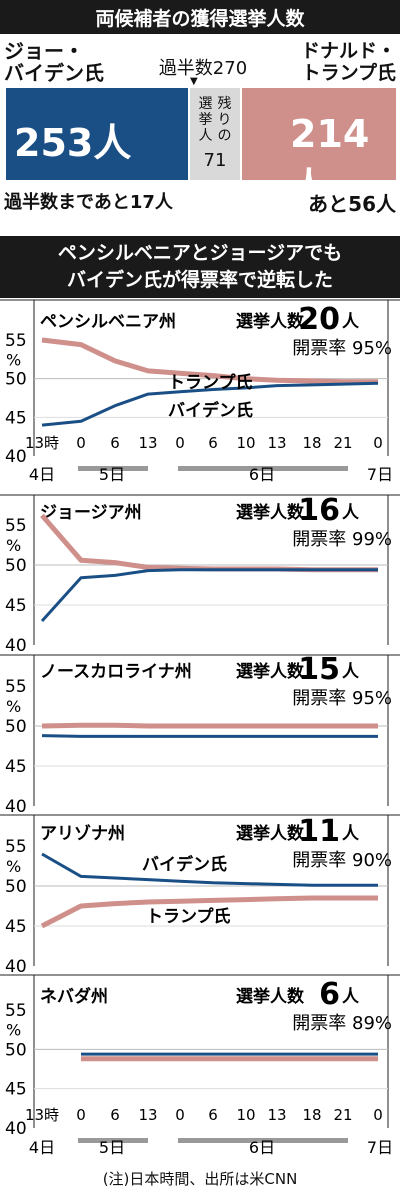  Describe the element at coordinates (209, 361) in the screenshot. I see `chart-1-series-trump` at that location.